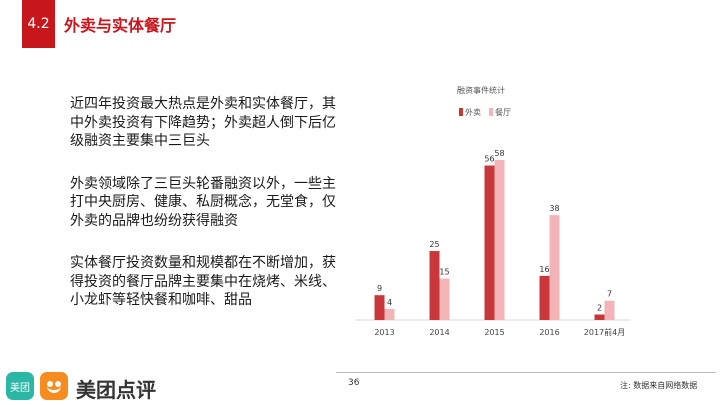 This screenshot has height=405, width=720. I want to click on x-tick-label-2015: 2015, so click(494, 332).